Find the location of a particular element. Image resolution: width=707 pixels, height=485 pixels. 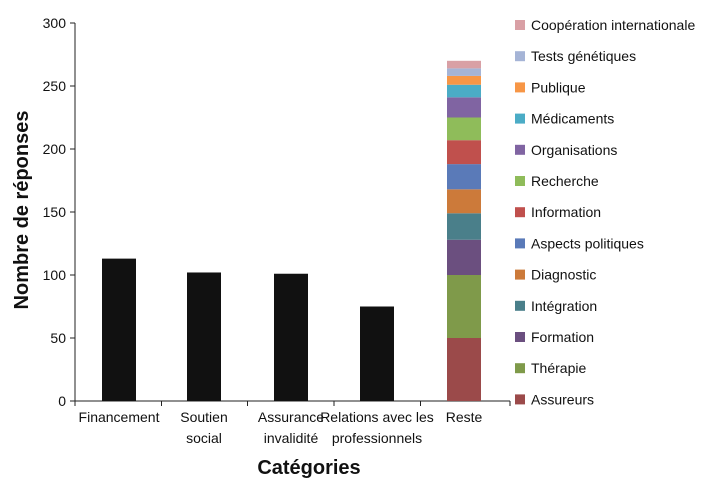

x-tick-label: Soutien social is located at coordinates (203, 427).